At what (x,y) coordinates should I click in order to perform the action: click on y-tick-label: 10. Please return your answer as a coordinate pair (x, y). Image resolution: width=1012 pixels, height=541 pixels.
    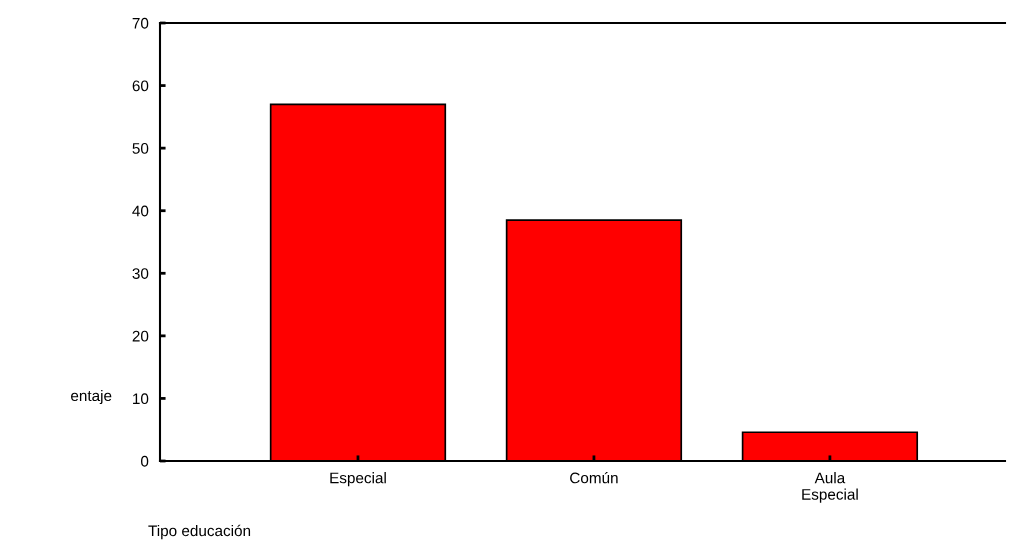
    Looking at the image, I should click on (141, 399).